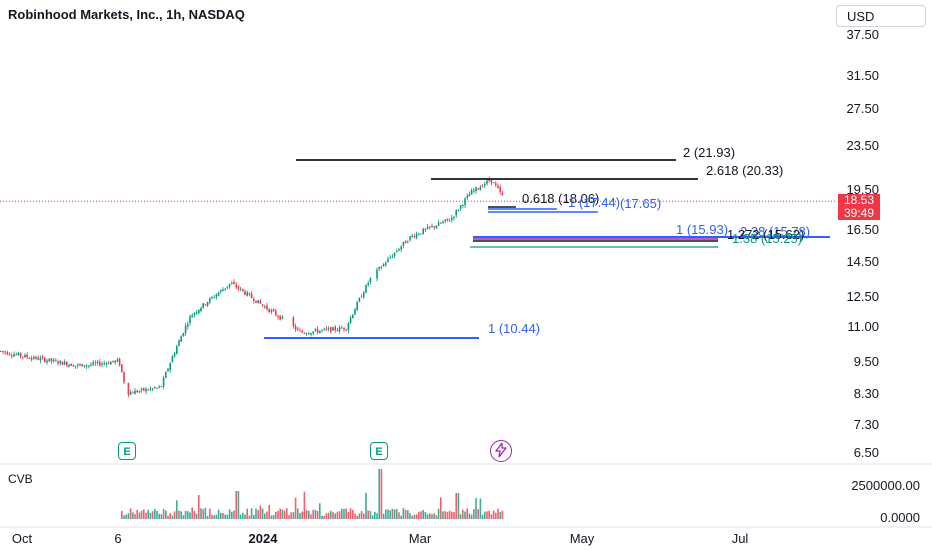 The image size is (932, 550). Describe the element at coordinates (862, 189) in the screenshot. I see `price-tick-label: 19.50` at that location.